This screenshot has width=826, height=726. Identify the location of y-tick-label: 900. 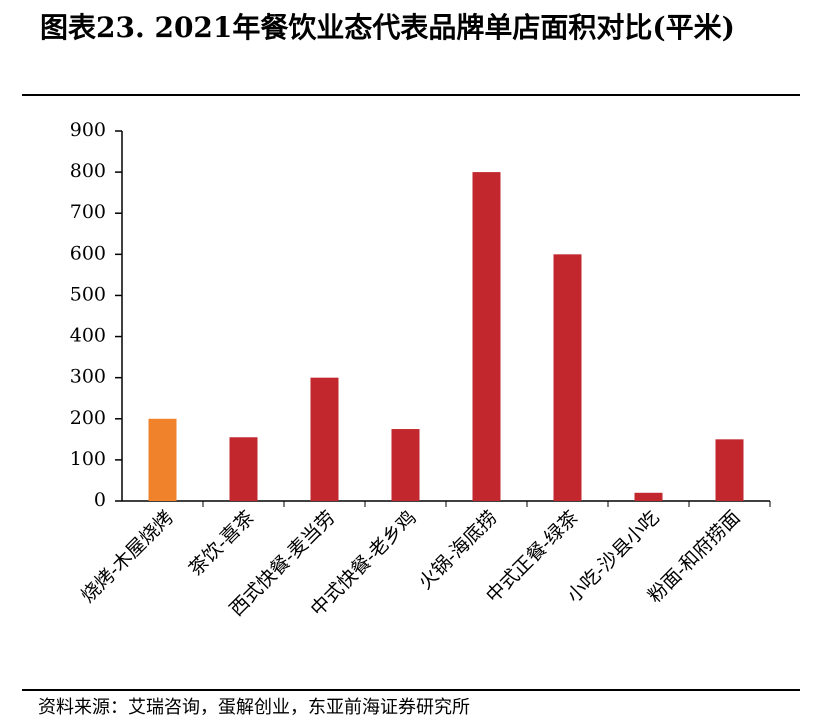
(88, 130).